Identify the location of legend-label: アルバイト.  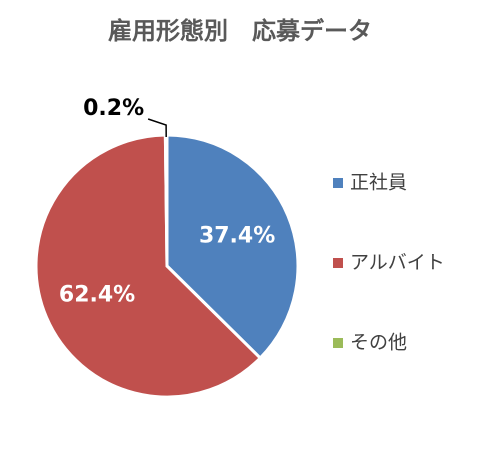
(397, 263).